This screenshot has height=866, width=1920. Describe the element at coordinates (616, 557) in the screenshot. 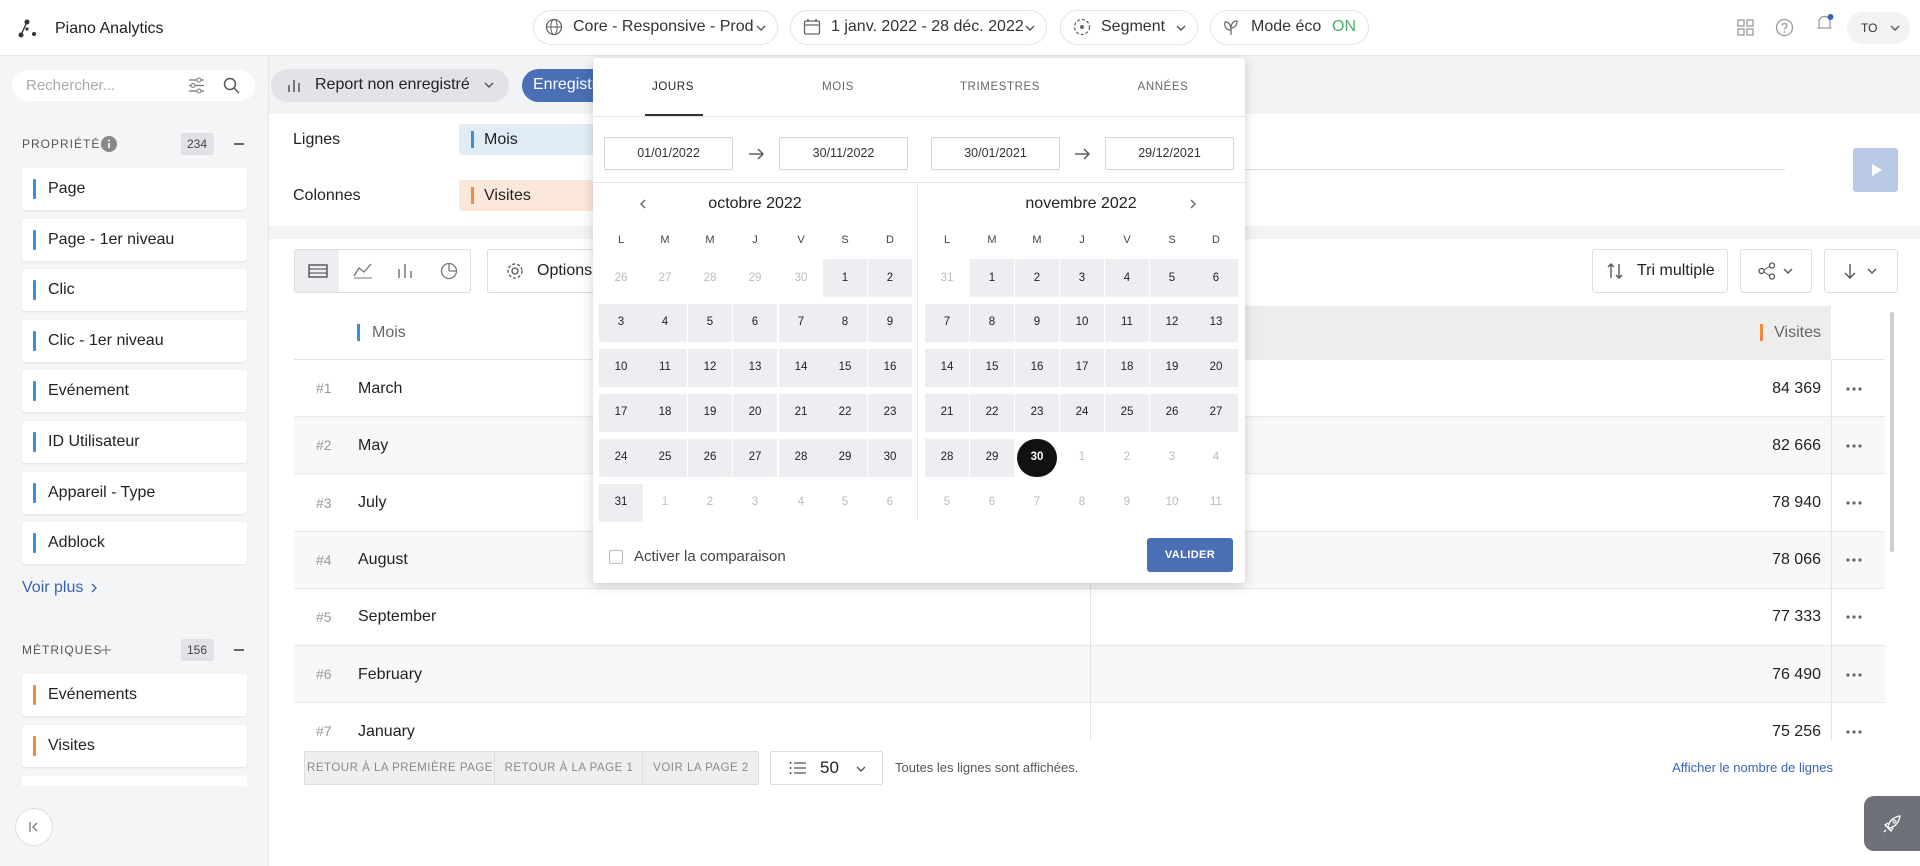

I see `compare-checkbox` at that location.